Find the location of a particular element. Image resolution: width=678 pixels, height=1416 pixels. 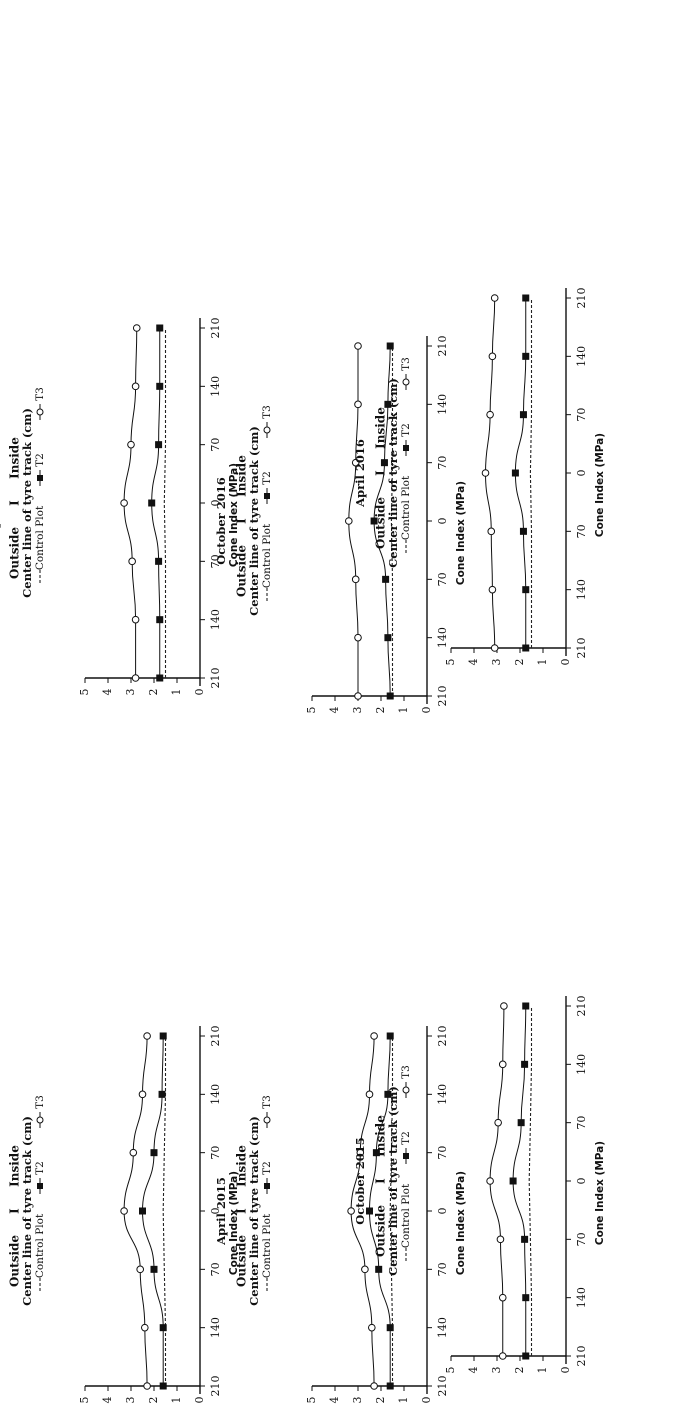

chart-title: October 2016 is located at coordinates (221, 520).